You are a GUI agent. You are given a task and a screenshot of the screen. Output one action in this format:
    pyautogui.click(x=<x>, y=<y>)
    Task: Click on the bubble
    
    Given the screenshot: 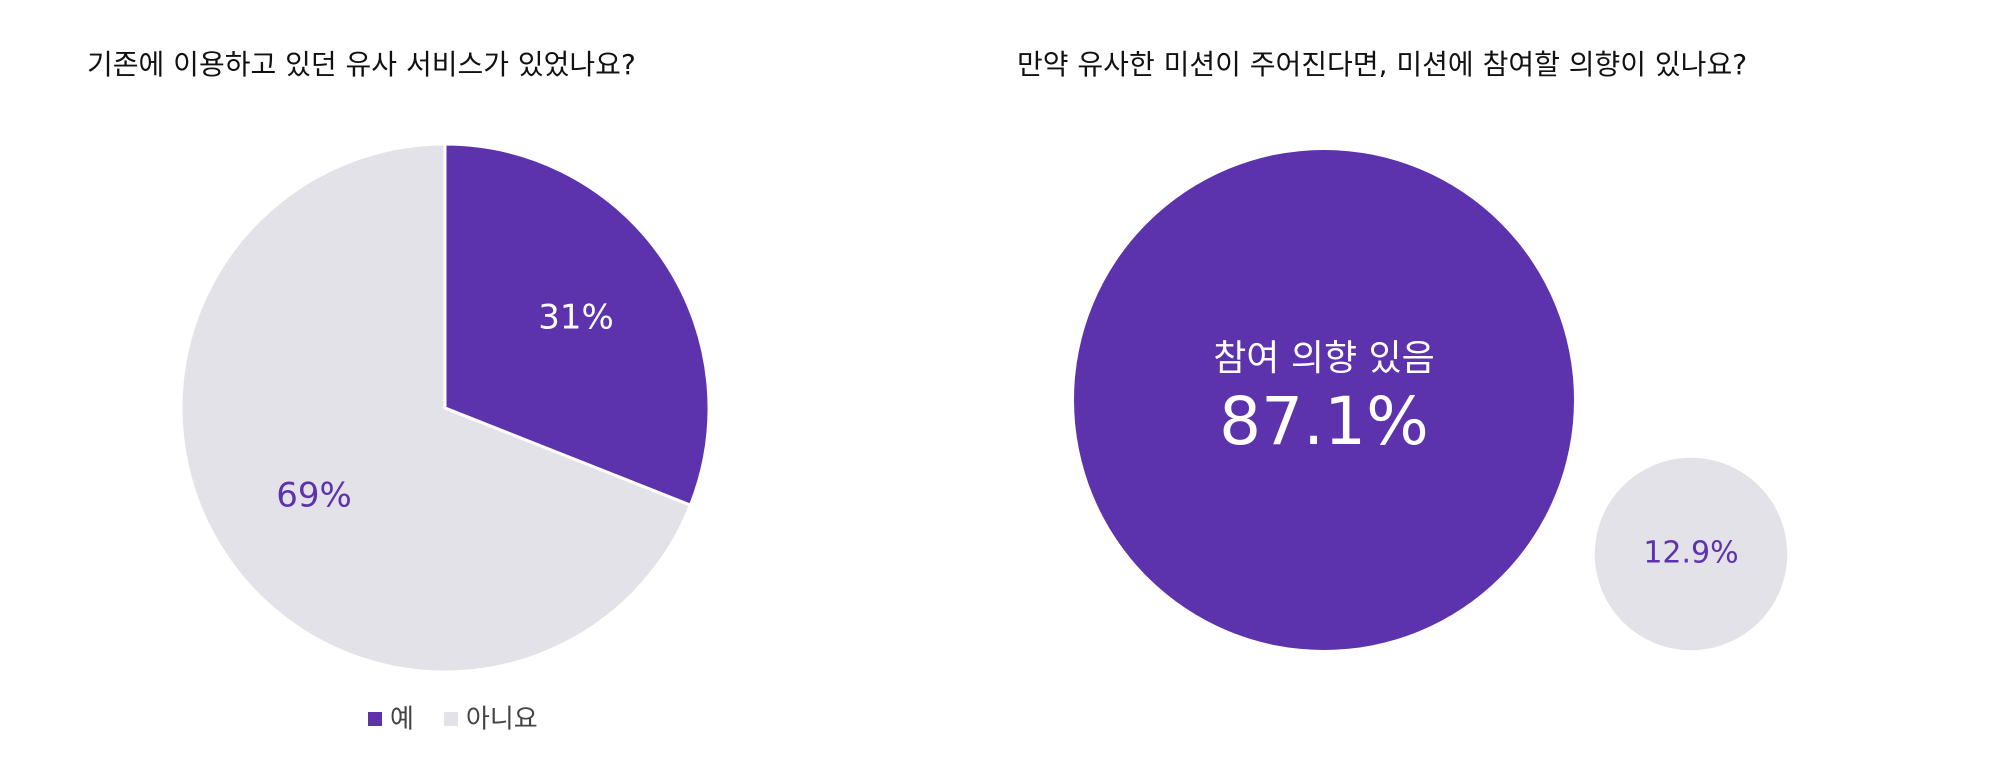 What is the action you would take?
    pyautogui.click(x=1691, y=554)
    